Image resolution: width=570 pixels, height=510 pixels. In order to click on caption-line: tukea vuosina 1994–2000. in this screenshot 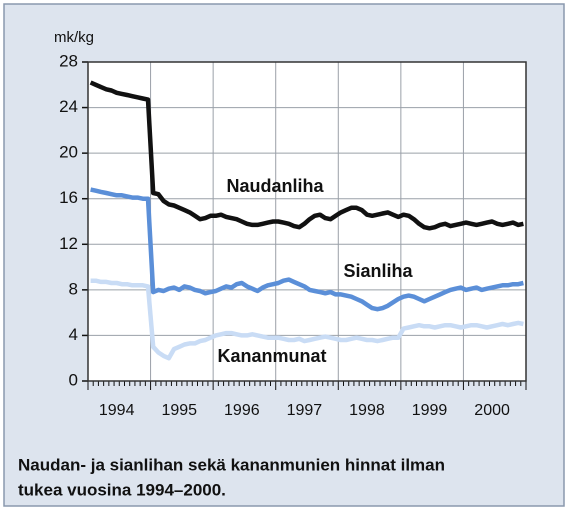, I will do `click(122, 489)`.